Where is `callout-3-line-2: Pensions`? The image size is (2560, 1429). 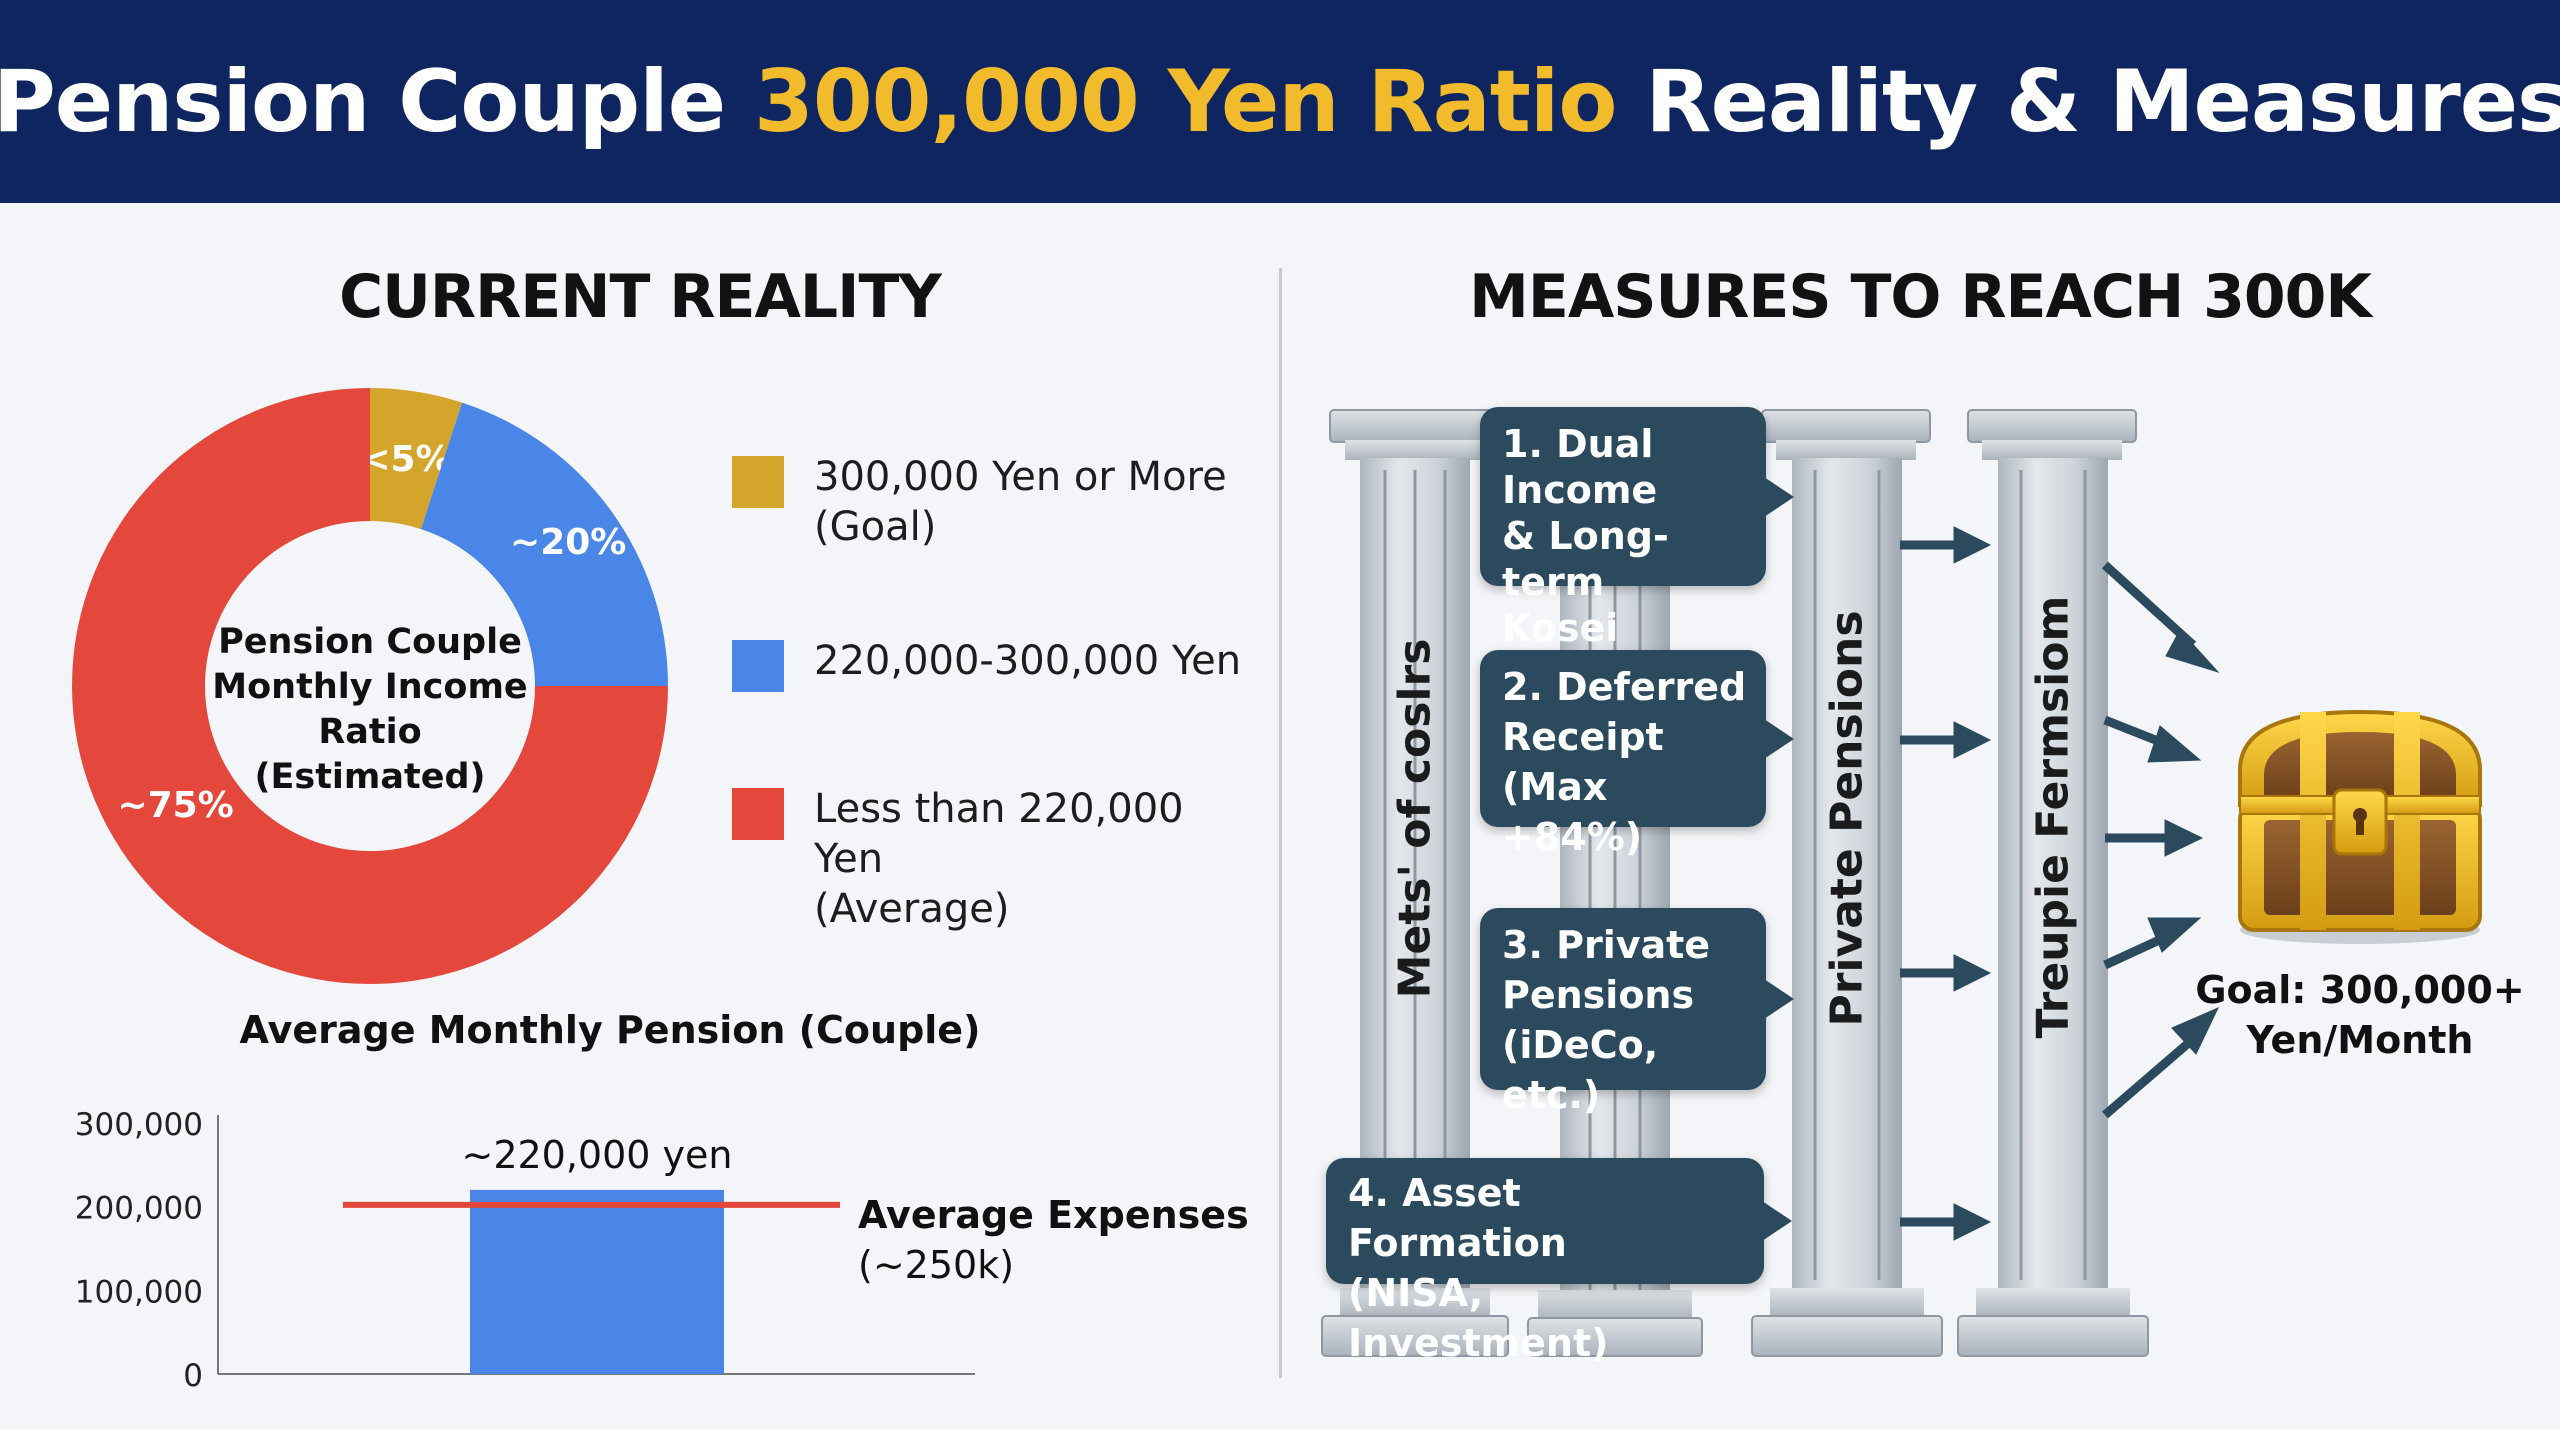
callout-3-line-2: Pensions is located at coordinates (1598, 995).